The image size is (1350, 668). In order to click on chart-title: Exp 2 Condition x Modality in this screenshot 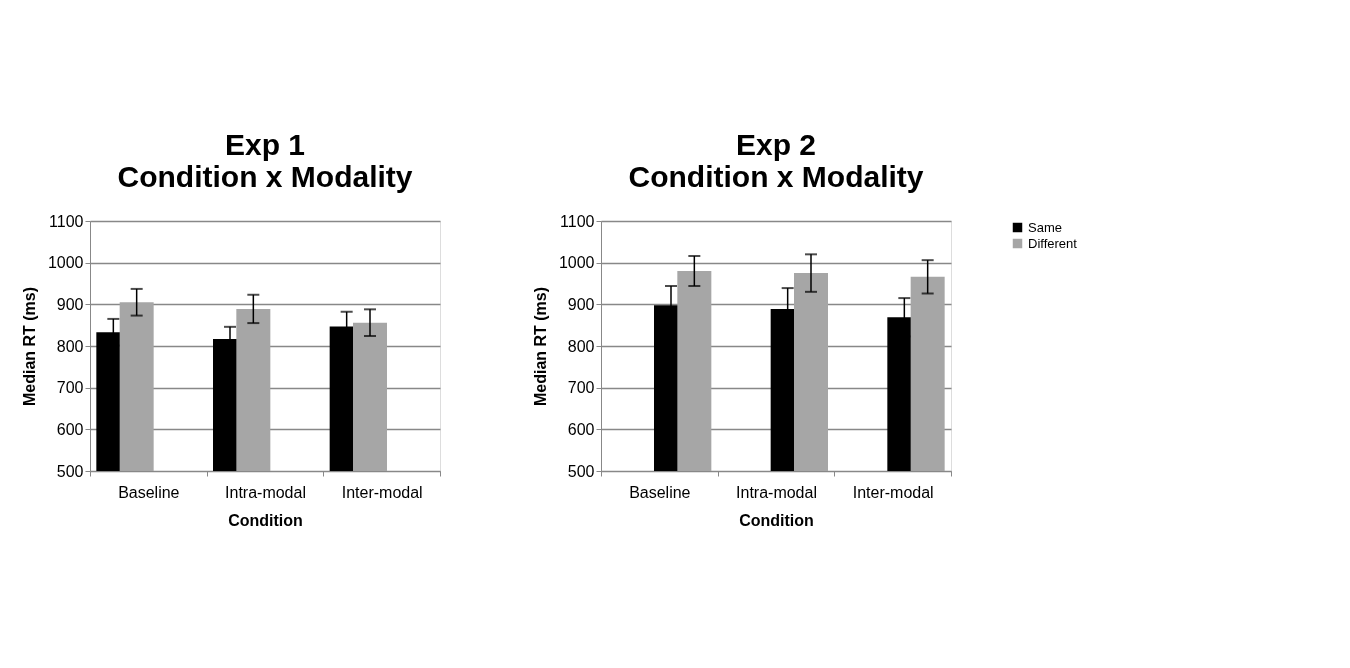, I will do `click(776, 160)`.